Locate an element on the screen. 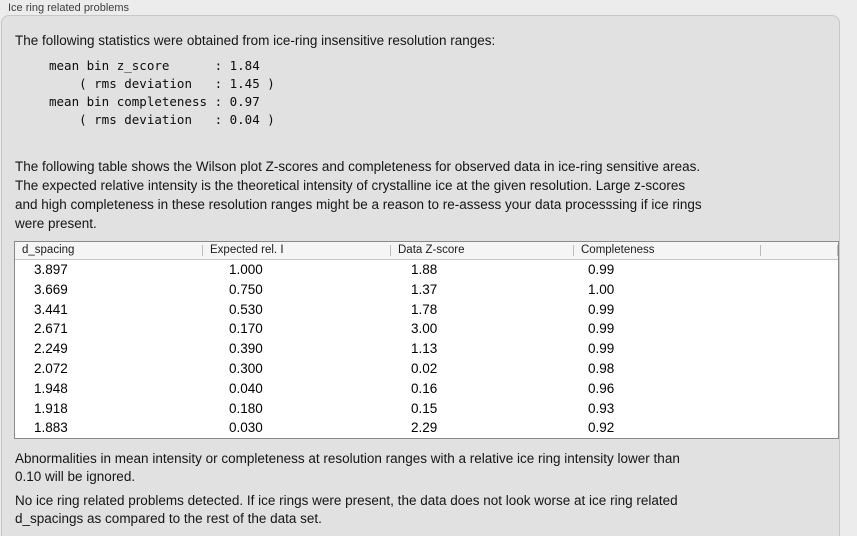 The height and width of the screenshot is (536, 857). table-row: 3.441 0.530 1.78 0.99 is located at coordinates (426, 310).